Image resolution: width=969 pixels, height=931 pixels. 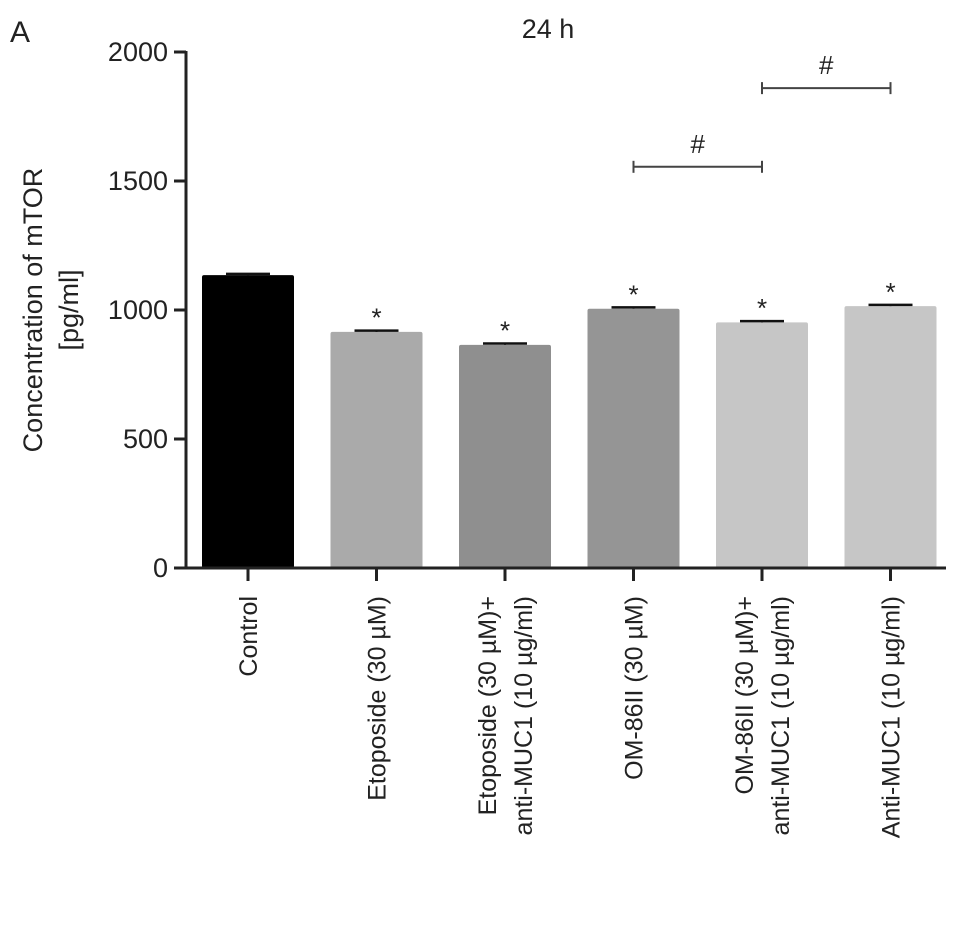 I want to click on x-category-label: Etoposide (30 µM)+, so click(x=488, y=705).